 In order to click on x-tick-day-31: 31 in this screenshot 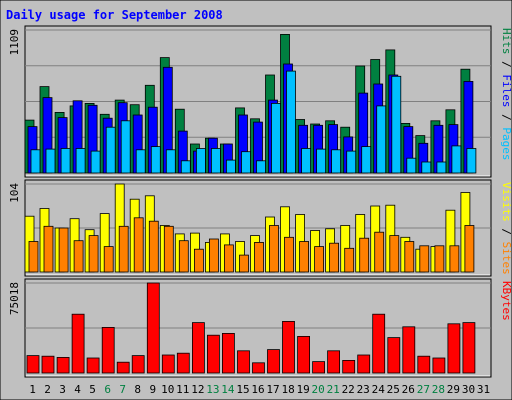, I will do `click(483, 389)`.